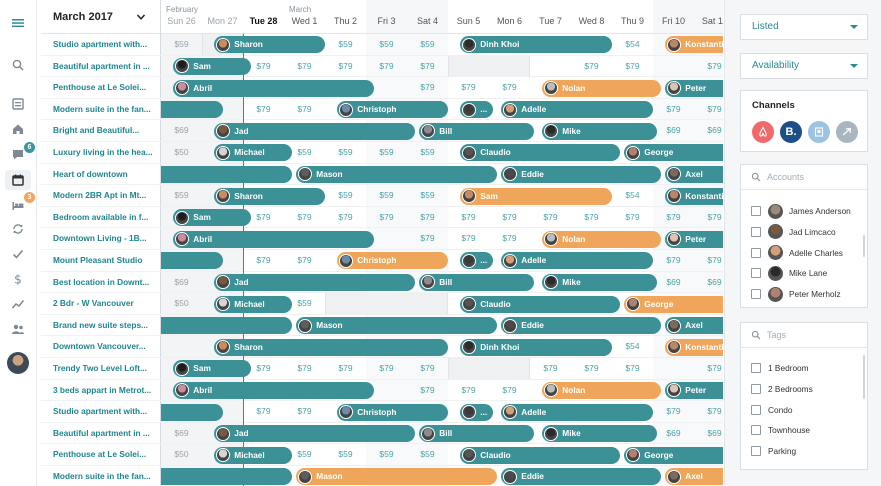  Describe the element at coordinates (101, 304) in the screenshot. I see `listing-name: 2 Bdr - W Vancouver` at that location.